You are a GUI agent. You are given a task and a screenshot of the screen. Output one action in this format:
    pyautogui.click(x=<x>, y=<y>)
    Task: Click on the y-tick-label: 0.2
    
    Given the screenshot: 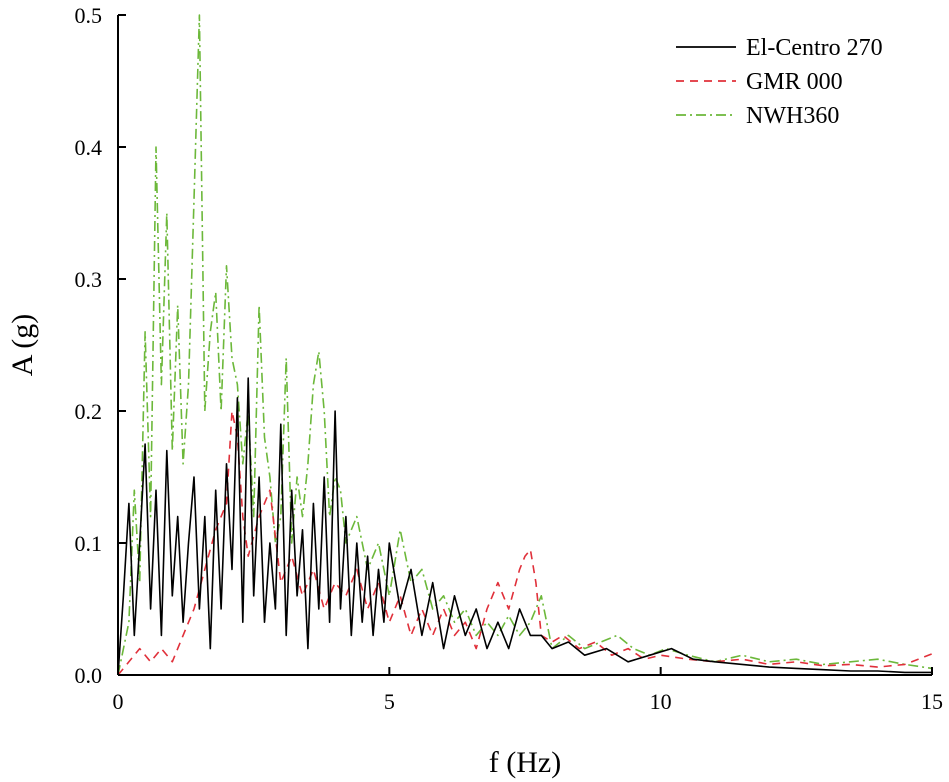 What is the action you would take?
    pyautogui.click(x=89, y=411)
    